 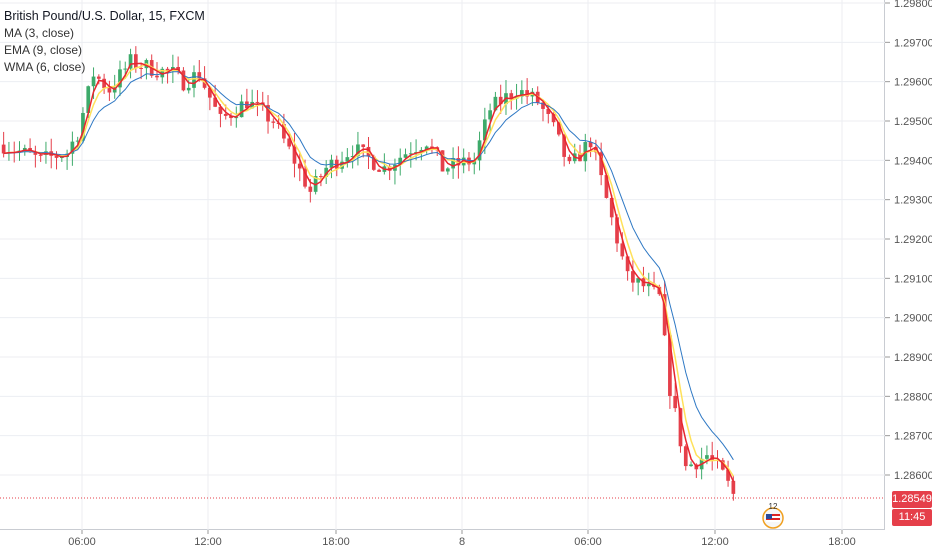 I want to click on y-tick-label: 1.29000, so click(x=913, y=319).